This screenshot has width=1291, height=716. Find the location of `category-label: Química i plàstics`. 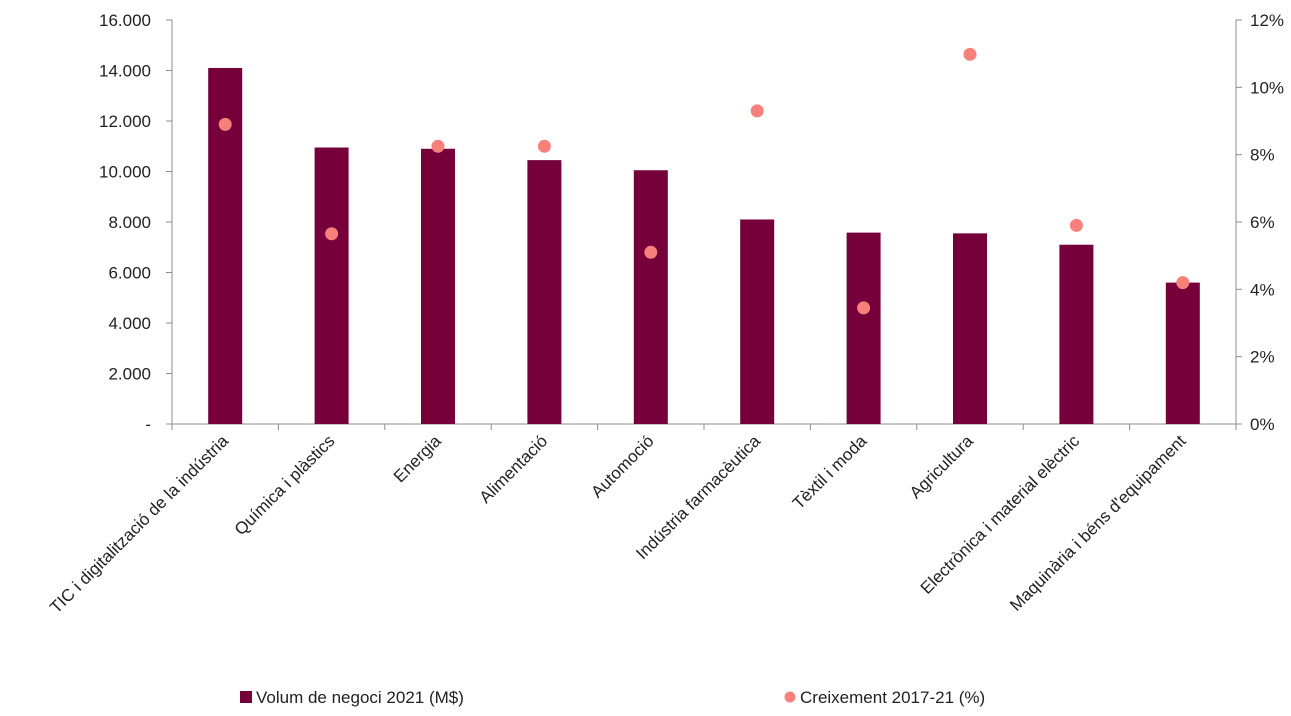

category-label: Química i plàstics is located at coordinates (285, 485).